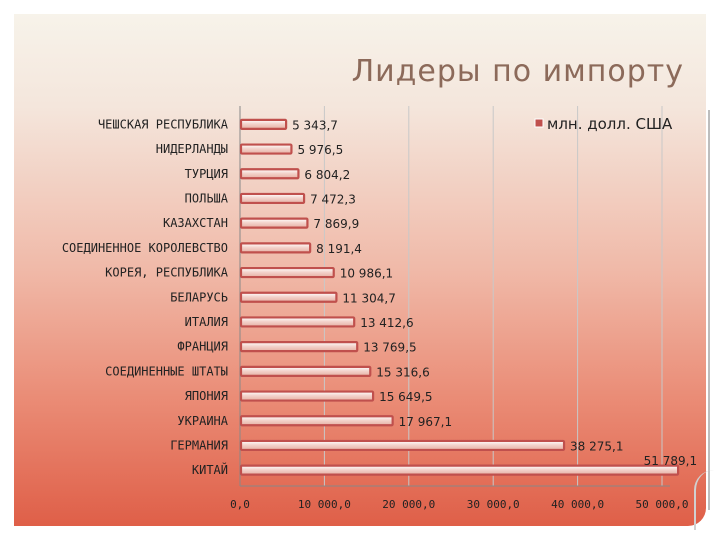 The image size is (720, 540). What do you see at coordinates (207, 198) in the screenshot?
I see `category-label: ПОЛЬША` at bounding box center [207, 198].